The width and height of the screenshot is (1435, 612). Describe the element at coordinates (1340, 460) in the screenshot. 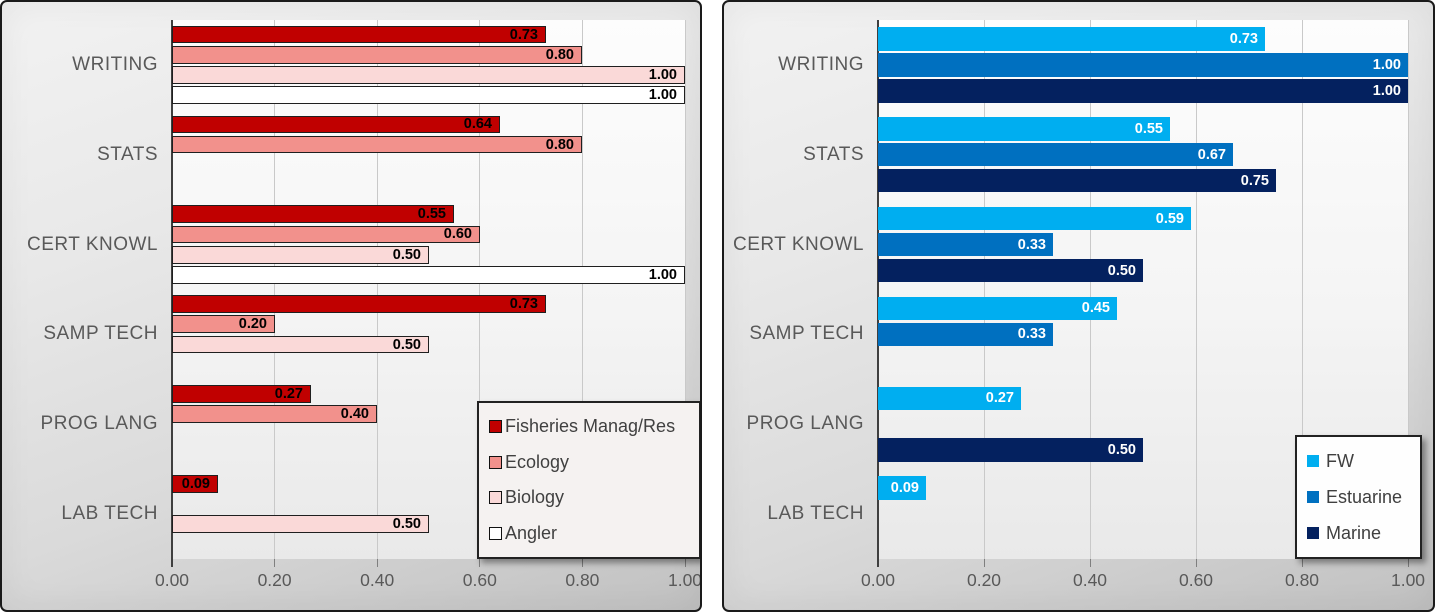

I see `legend-label: FW` at that location.